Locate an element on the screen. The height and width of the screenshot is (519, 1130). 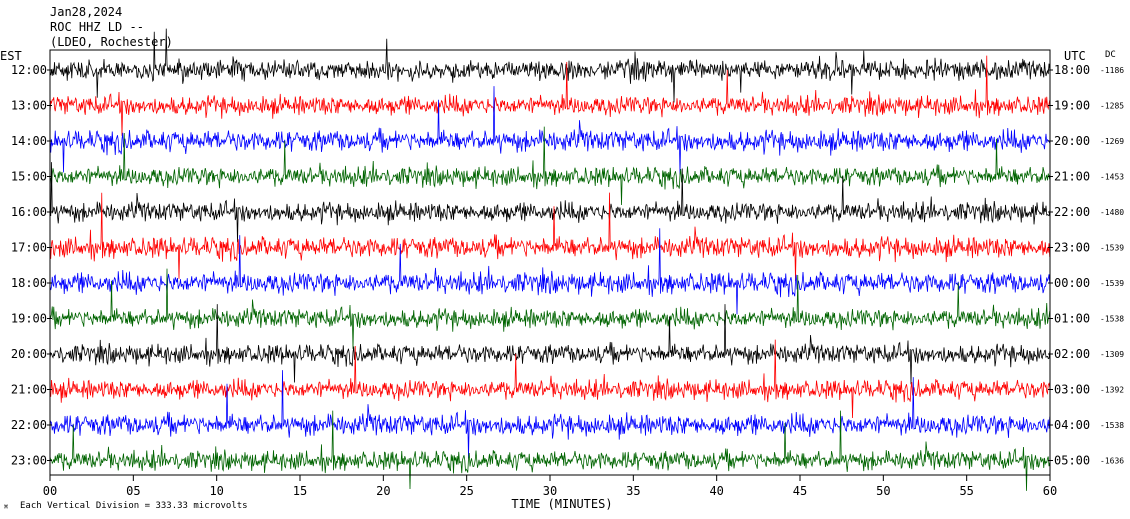
x-tick-label: 45 is located at coordinates (800, 491).